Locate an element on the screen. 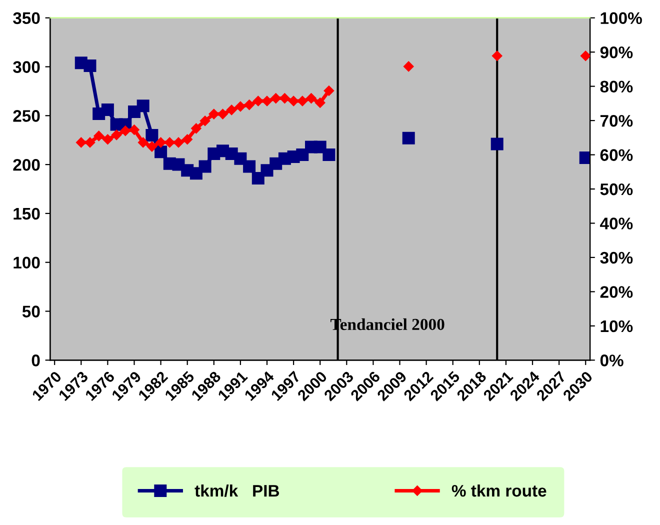 Image resolution: width=660 pixels, height=525 pixels. y2-tick-label: 100% is located at coordinates (621, 18).